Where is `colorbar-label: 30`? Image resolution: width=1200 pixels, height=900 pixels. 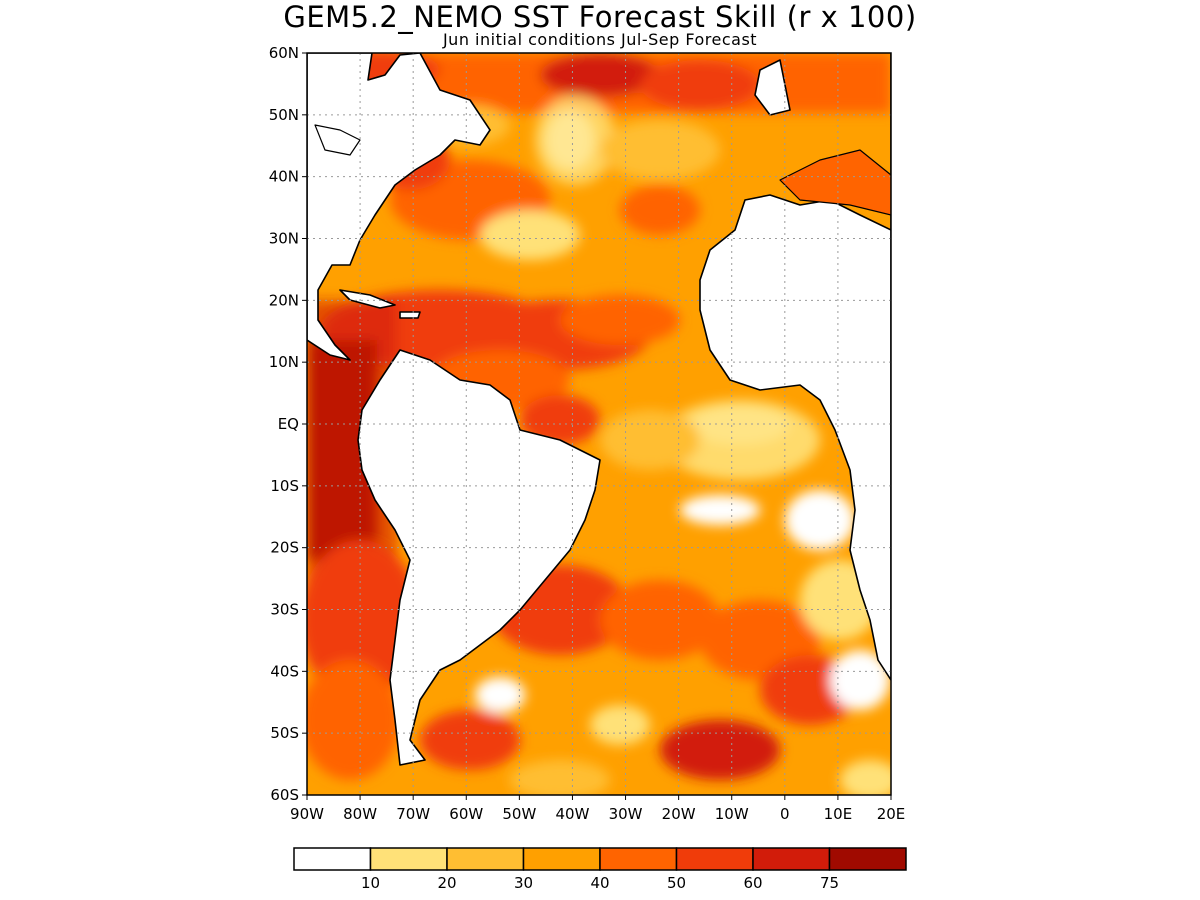
colorbar-label: 30 is located at coordinates (523, 883).